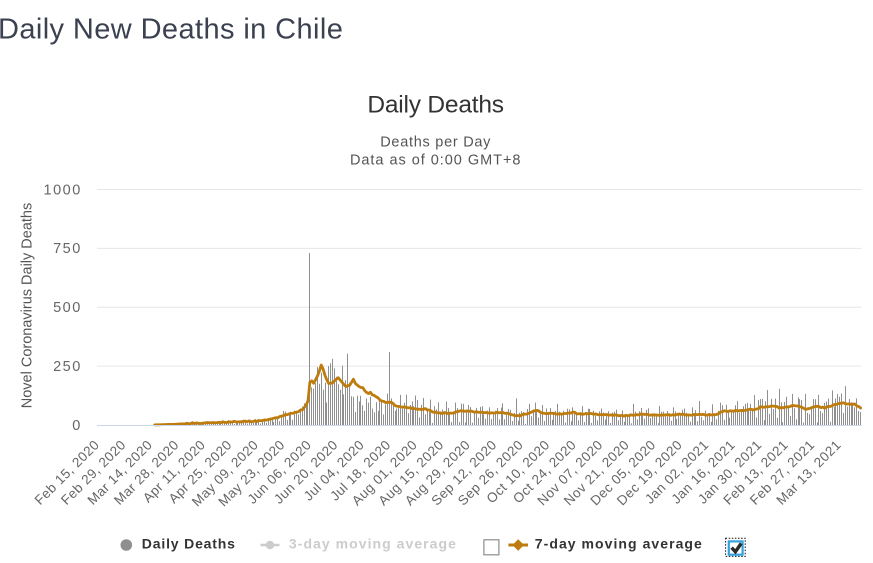 This screenshot has width=873, height=563. Describe the element at coordinates (28, 306) in the screenshot. I see `svg-text: Novel Coronavirus Daily Deaths` at that location.